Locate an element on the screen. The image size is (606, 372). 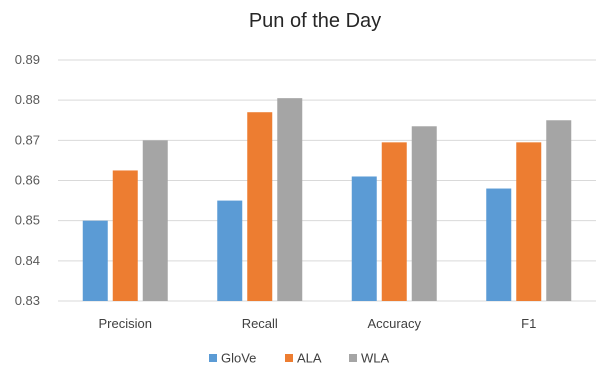
bar-wla-precision is located at coordinates (155, 220).